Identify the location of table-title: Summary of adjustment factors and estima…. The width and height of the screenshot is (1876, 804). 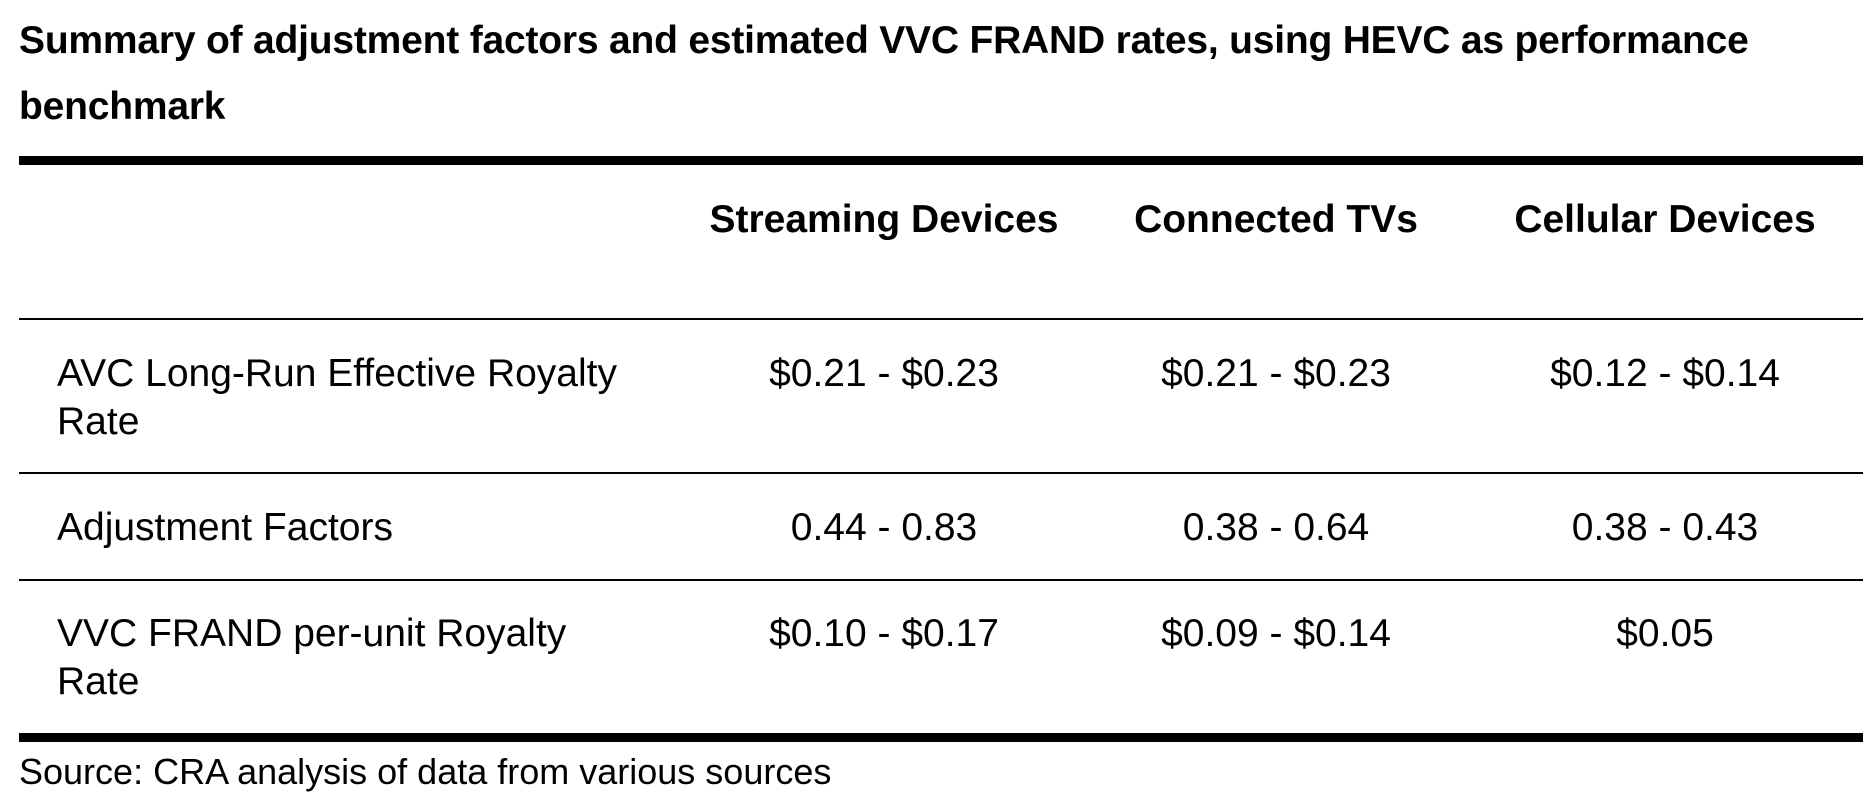
(884, 73).